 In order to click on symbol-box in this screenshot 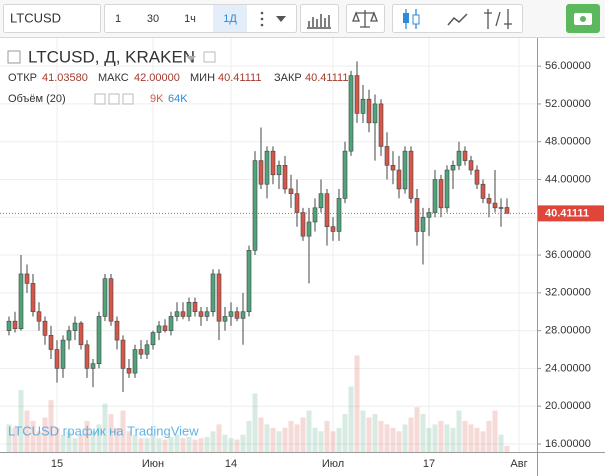, I will do `click(52, 18)`.